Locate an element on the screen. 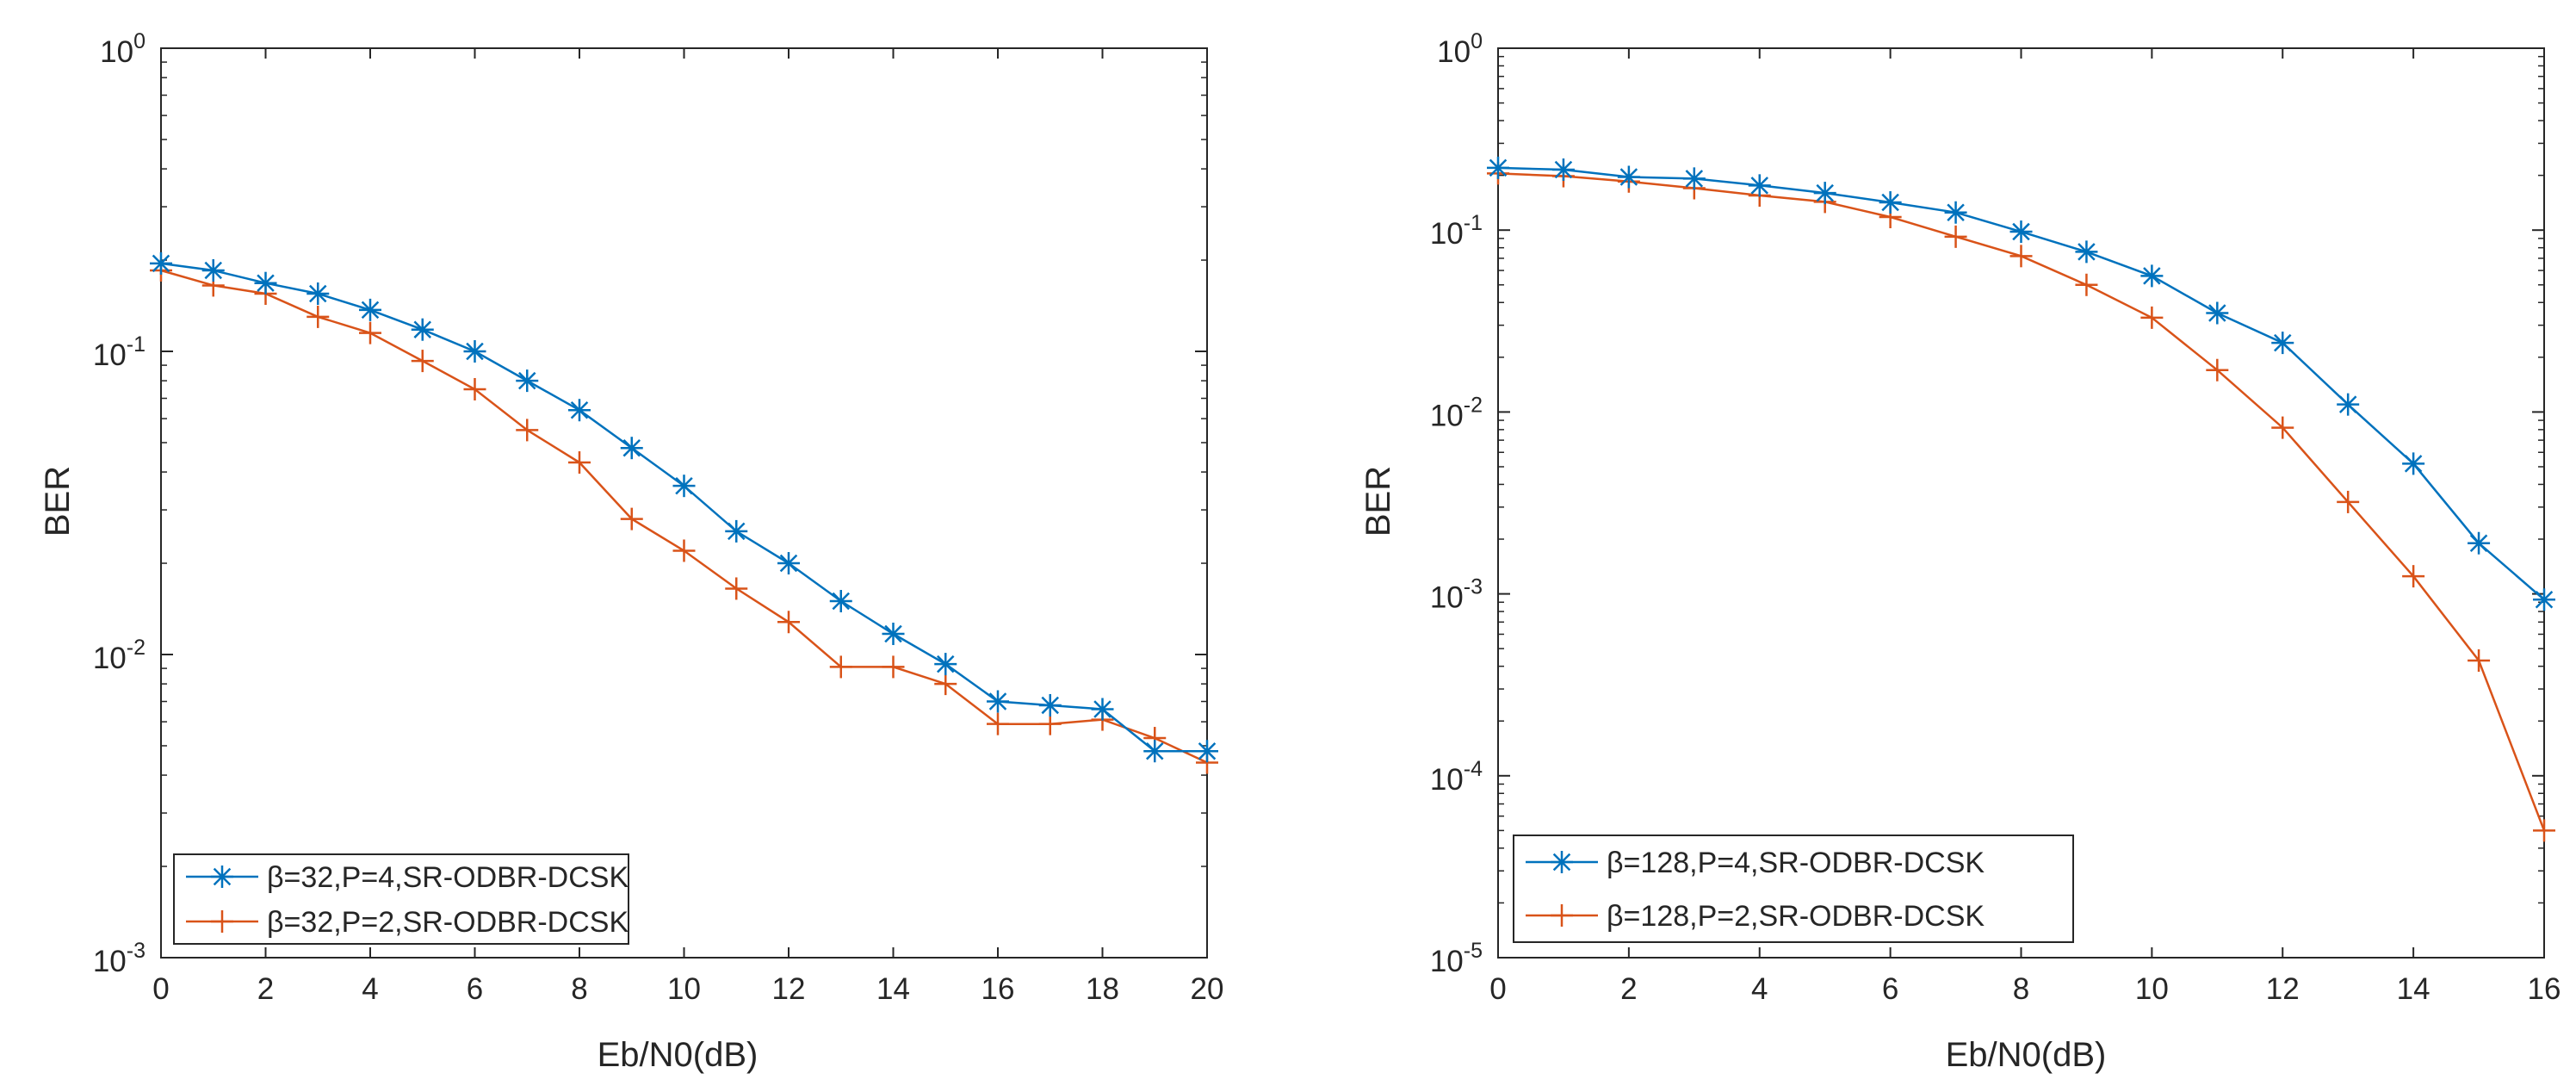 This screenshot has width=2576, height=1092. chart-right-ytick-label: 10⁻⁵ is located at coordinates (1457, 958).